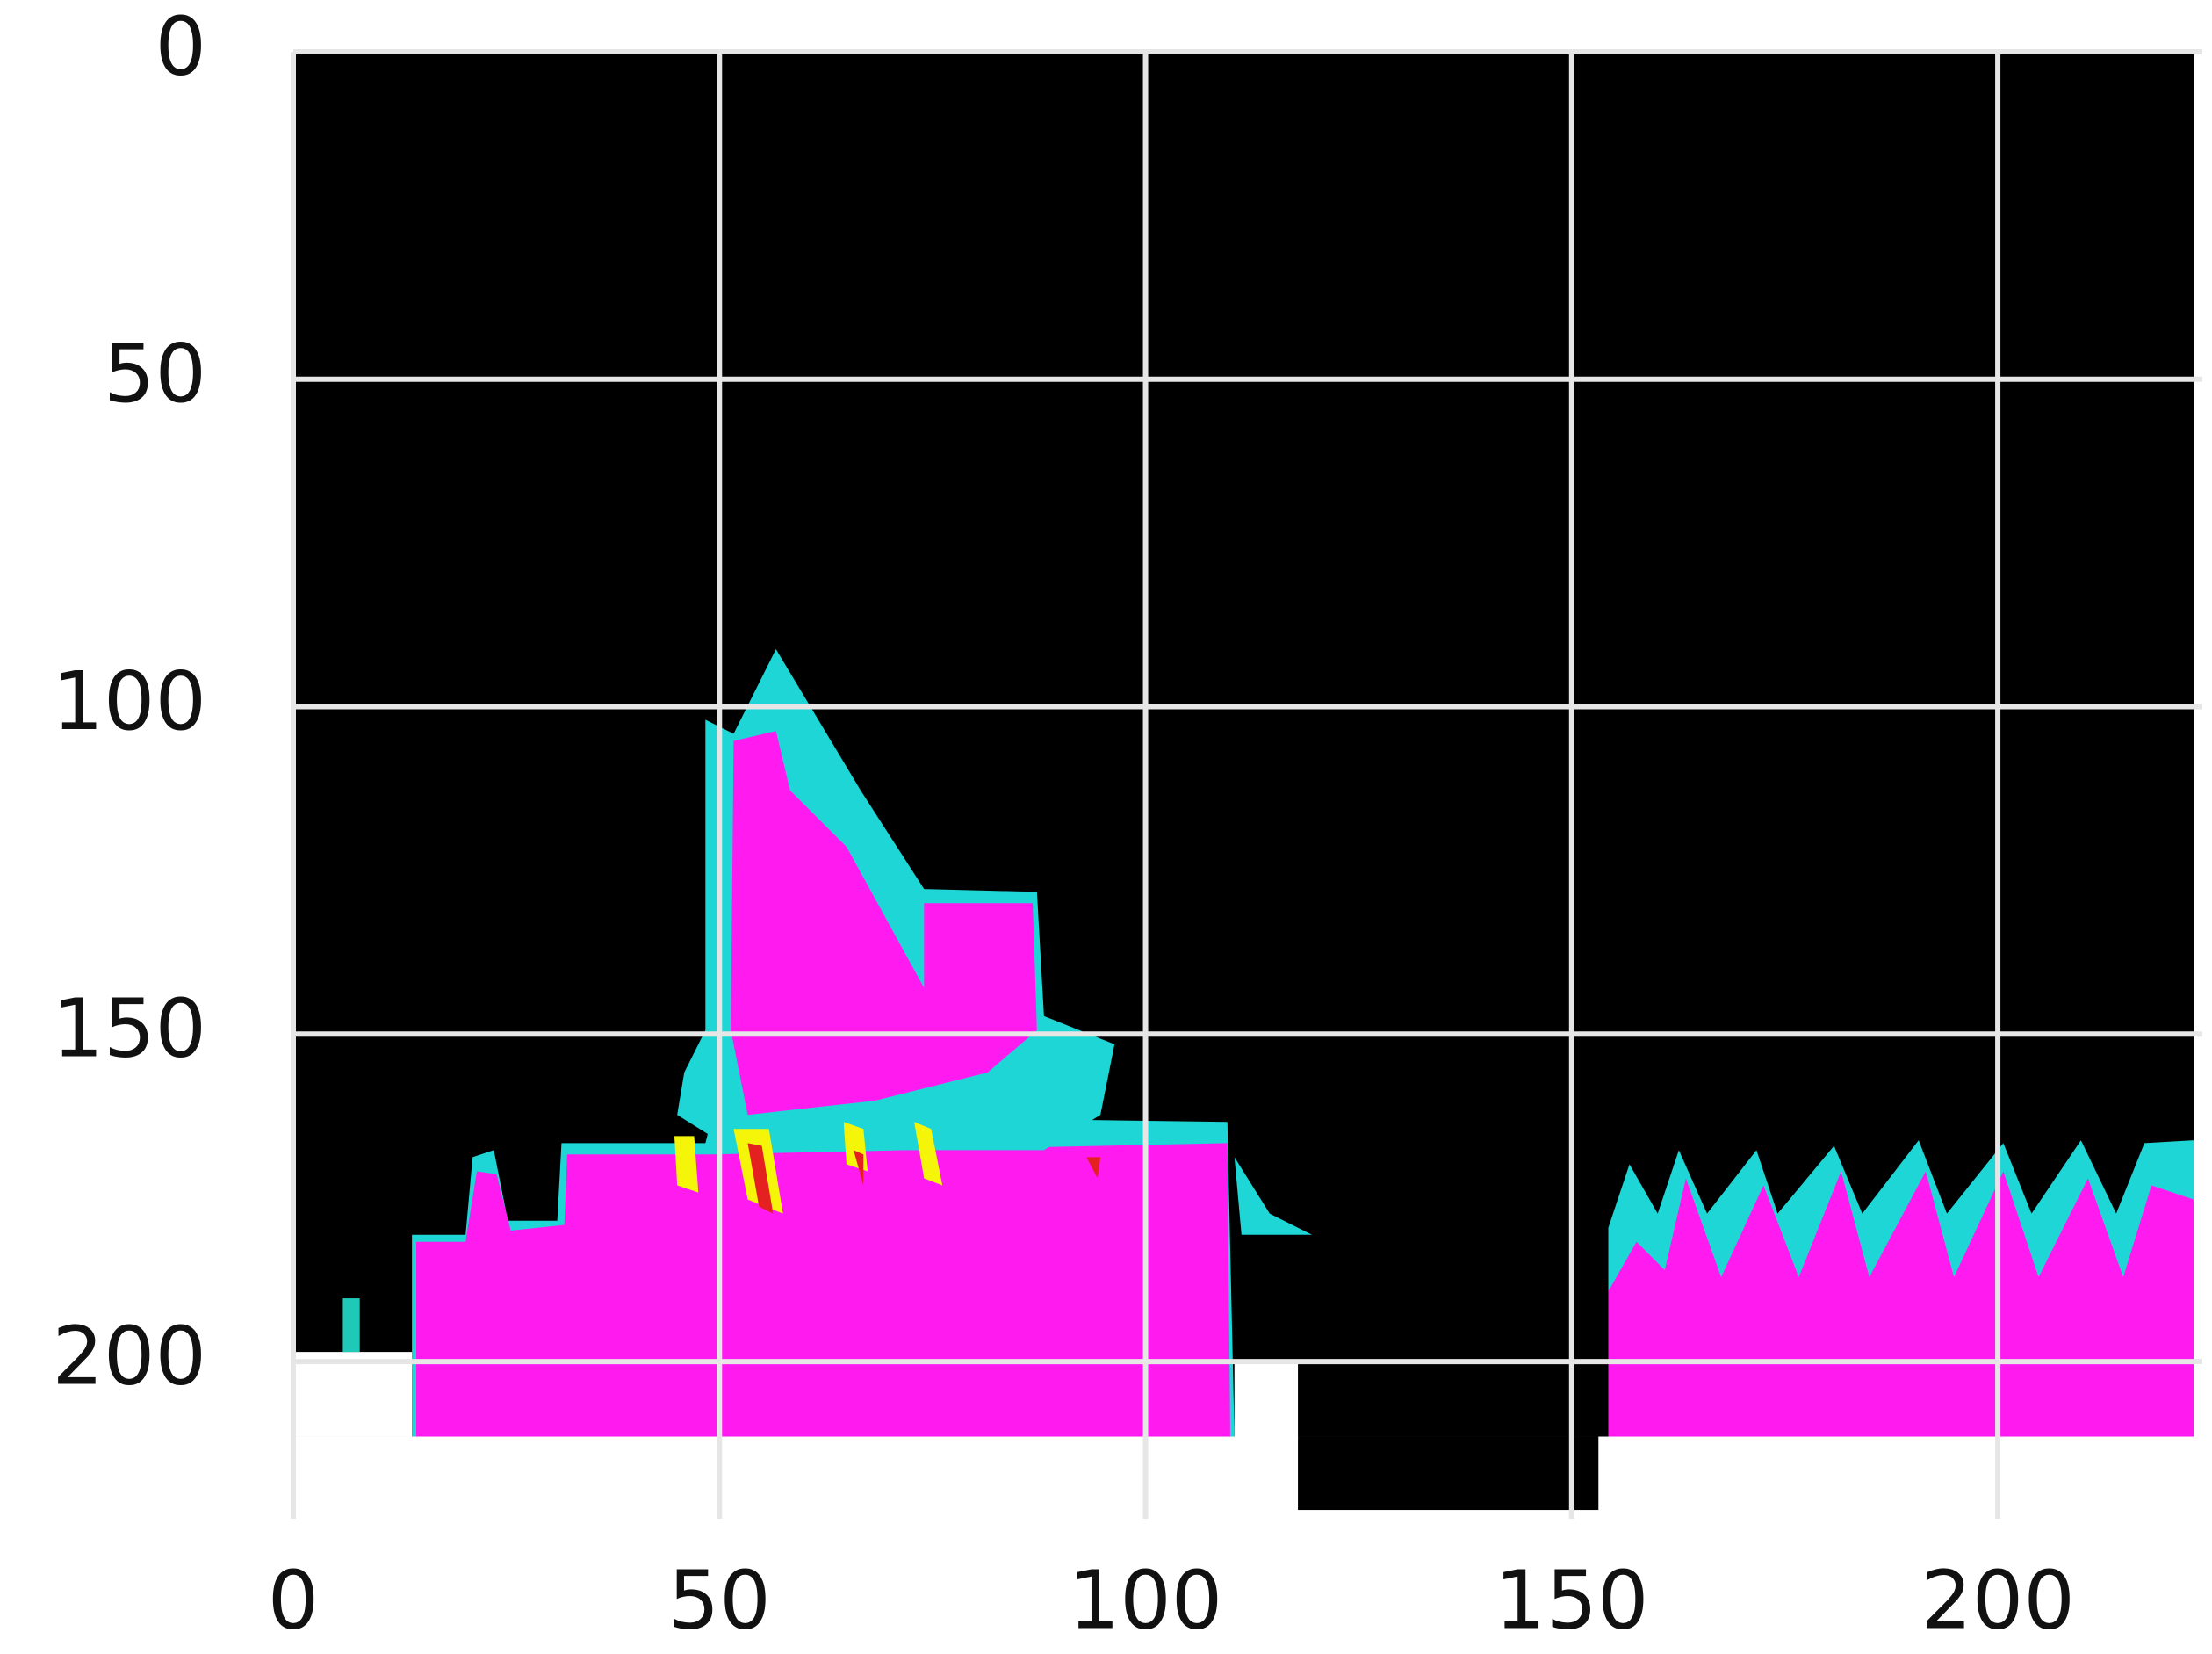 This screenshot has width=2212, height=1654. Describe the element at coordinates (1146, 1600) in the screenshot. I see `x-tick-label: 100` at that location.